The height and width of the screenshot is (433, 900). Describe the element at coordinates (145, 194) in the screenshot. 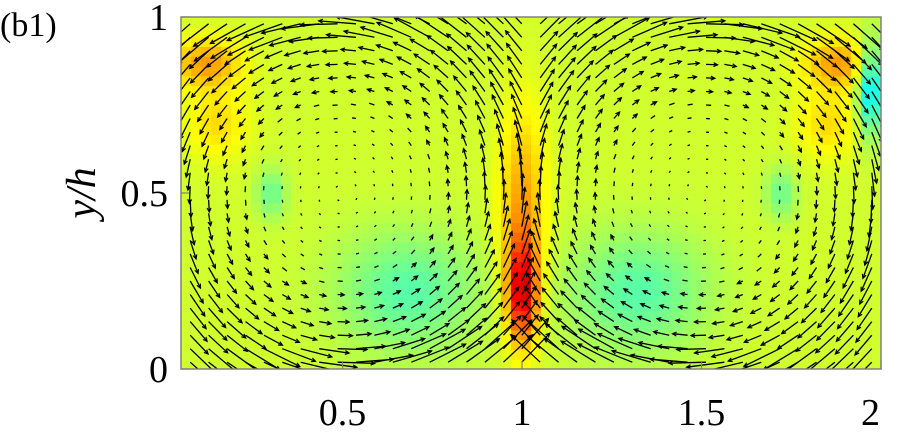

I see `y-tick-label: 0.5` at that location.